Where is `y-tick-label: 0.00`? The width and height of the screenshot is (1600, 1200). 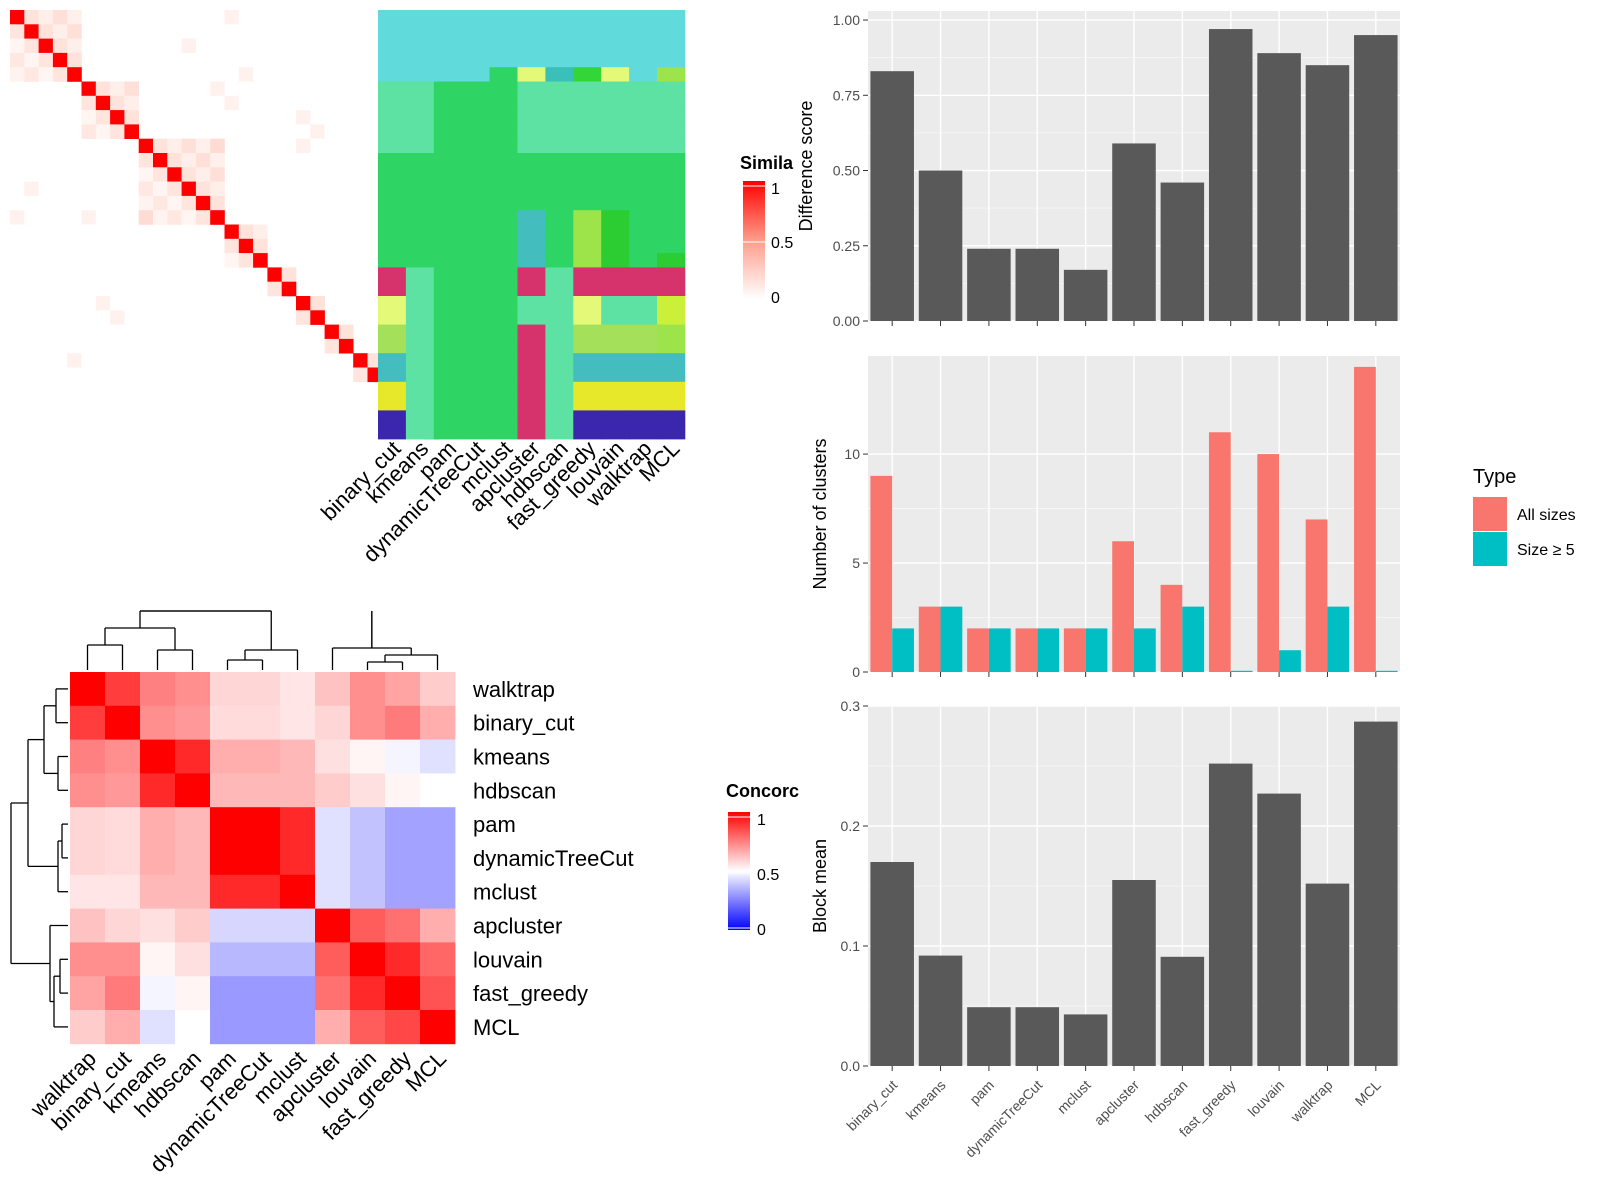 y-tick-label: 0.00 is located at coordinates (846, 321).